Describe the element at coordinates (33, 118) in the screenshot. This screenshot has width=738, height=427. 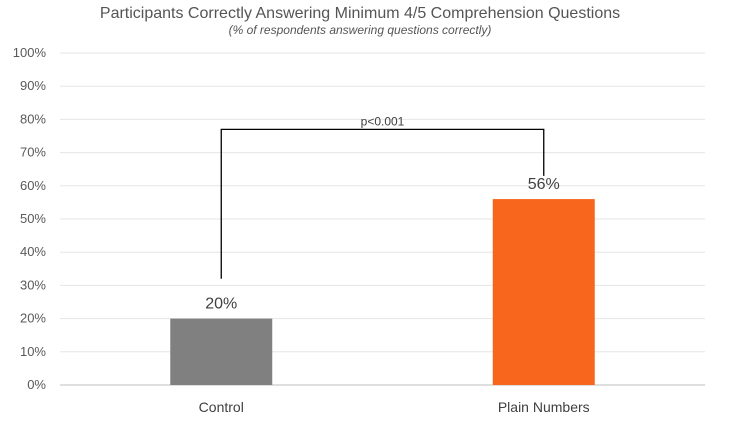
I see `y-tick-label: 80%` at that location.